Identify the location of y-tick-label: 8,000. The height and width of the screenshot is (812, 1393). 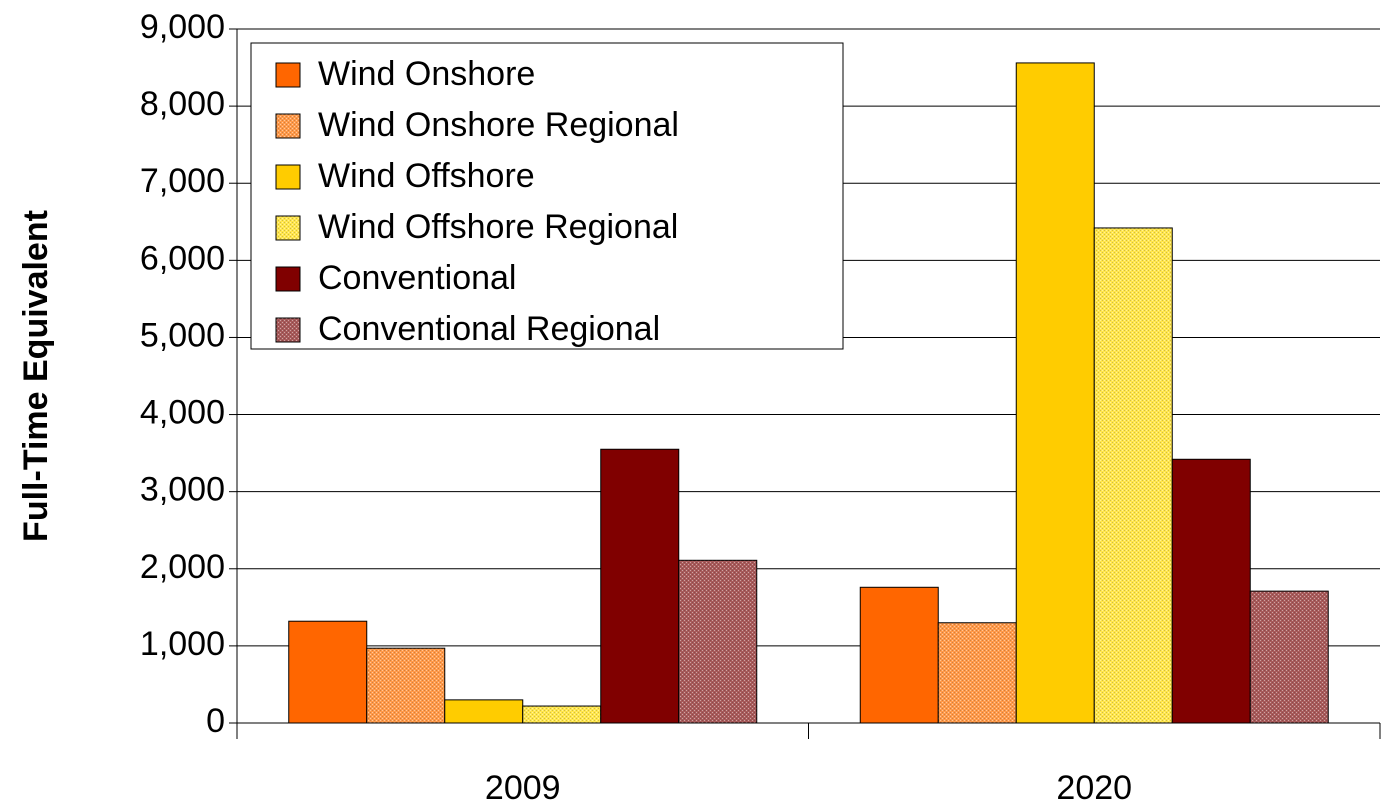
(182, 104).